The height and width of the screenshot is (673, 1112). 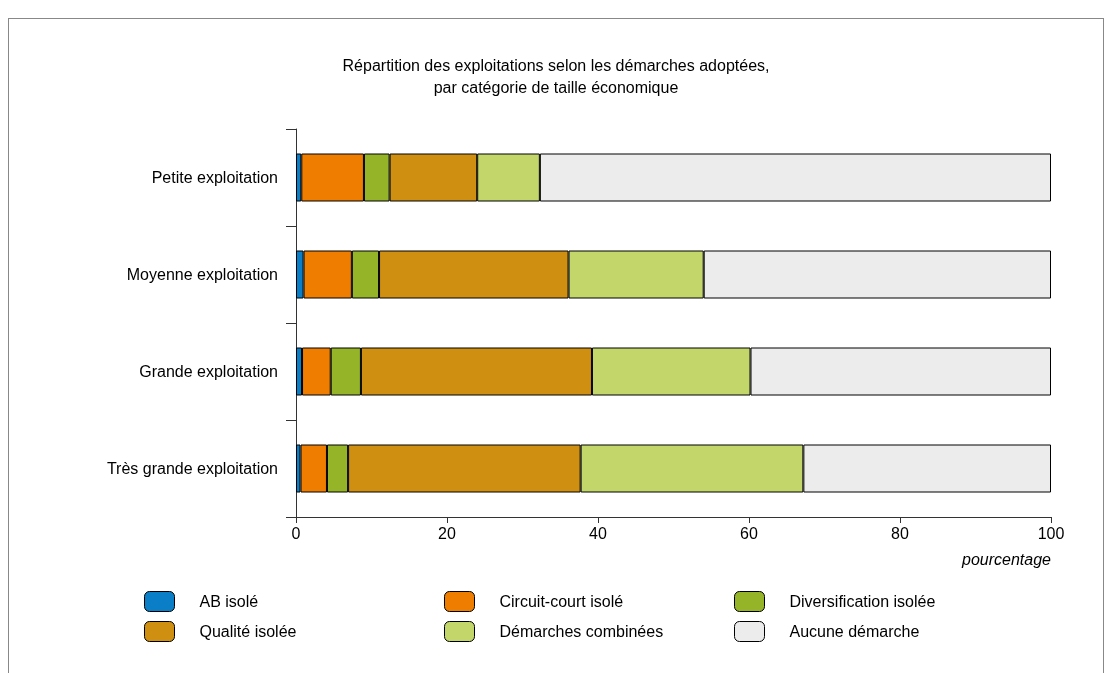 What do you see at coordinates (248, 631) in the screenshot?
I see `legend-label: Qualité isolée` at bounding box center [248, 631].